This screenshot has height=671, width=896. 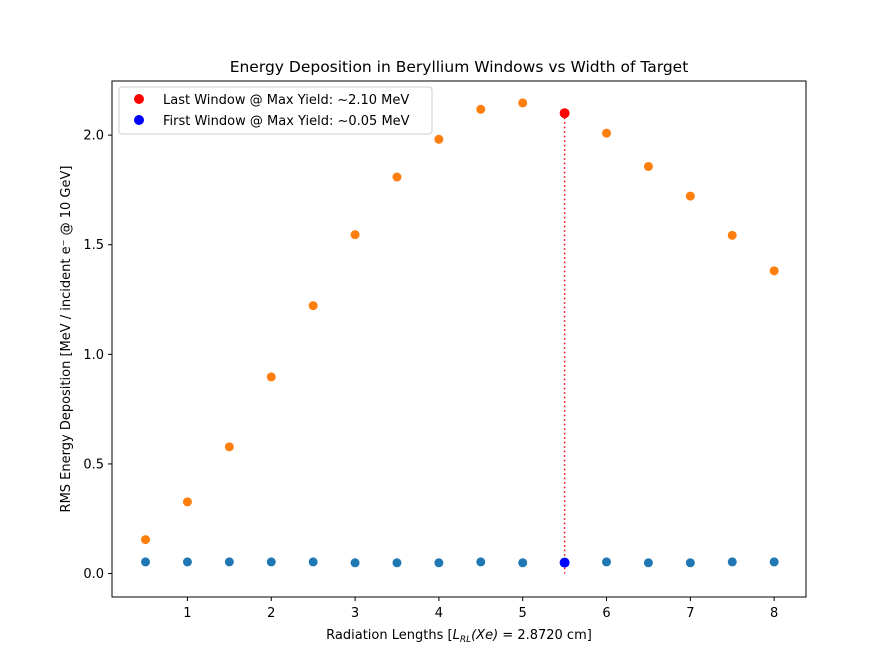 I want to click on legend-marker-last-window, so click(x=139, y=99).